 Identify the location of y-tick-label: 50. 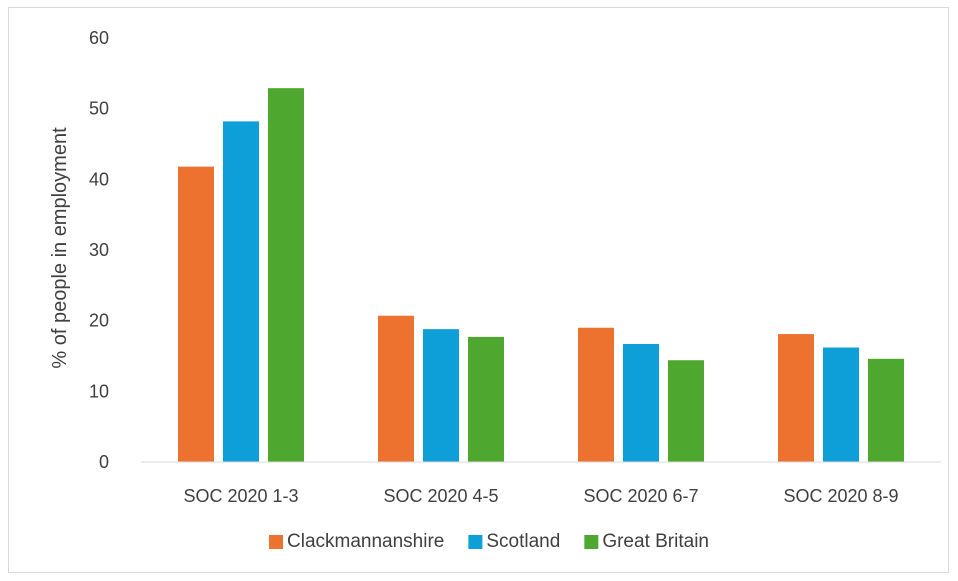
(99, 109).